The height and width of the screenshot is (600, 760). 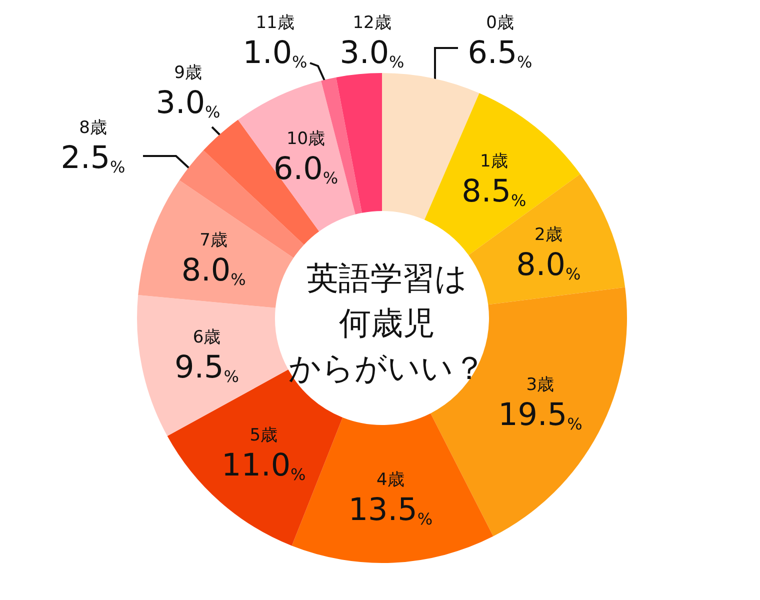 I want to click on slice-label: 7歳, so click(x=214, y=240).